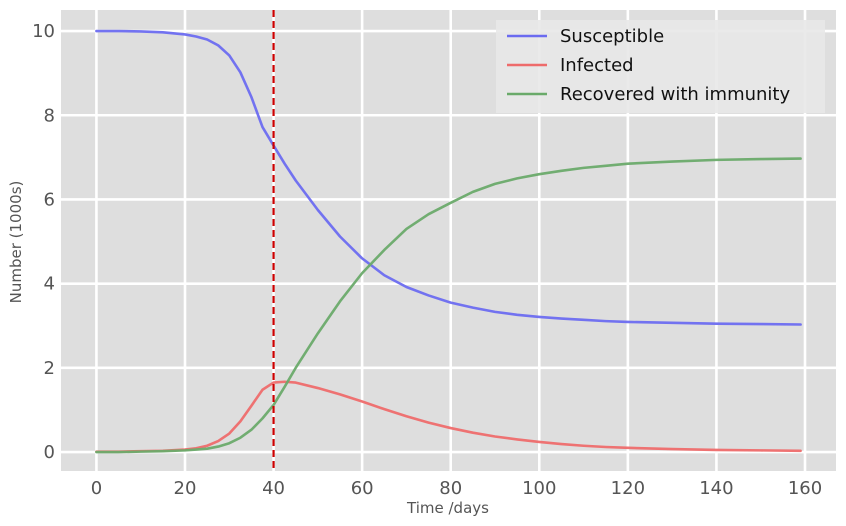 This screenshot has width=846, height=526. What do you see at coordinates (16, 242) in the screenshot?
I see `y-axis-label: Number (1000s)` at bounding box center [16, 242].